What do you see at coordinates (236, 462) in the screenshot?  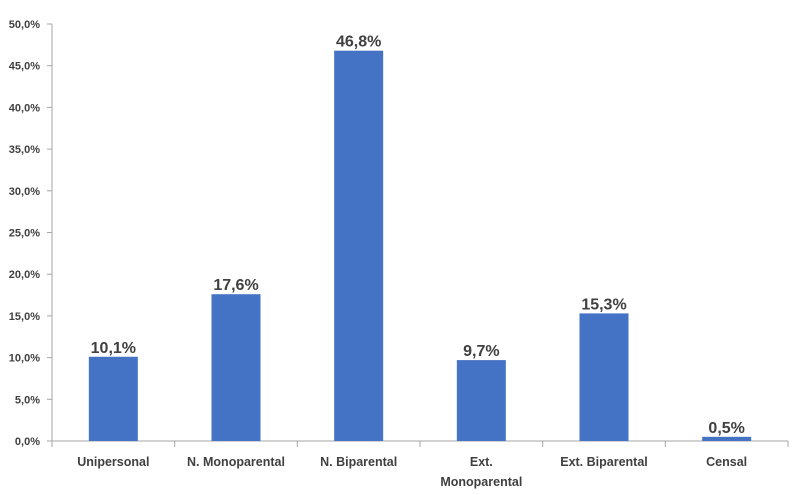 I see `category-label: N. Monoparental` at bounding box center [236, 462].